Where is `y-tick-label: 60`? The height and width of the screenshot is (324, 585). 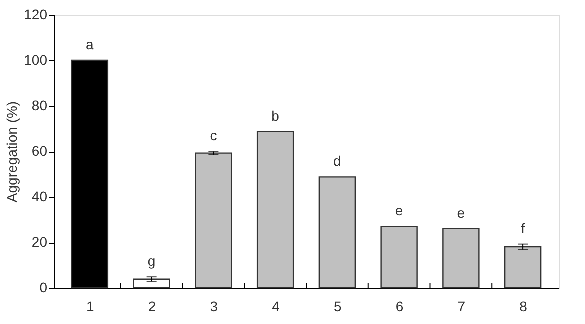
y-tick-label: 60 is located at coordinates (40, 151).